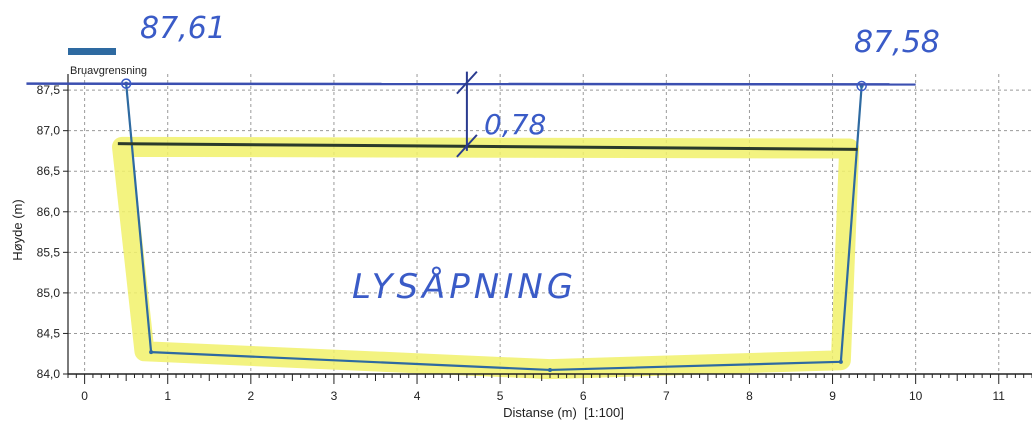 The width and height of the screenshot is (1032, 428). What do you see at coordinates (749, 396) in the screenshot?
I see `x-tick-label: 8` at bounding box center [749, 396].